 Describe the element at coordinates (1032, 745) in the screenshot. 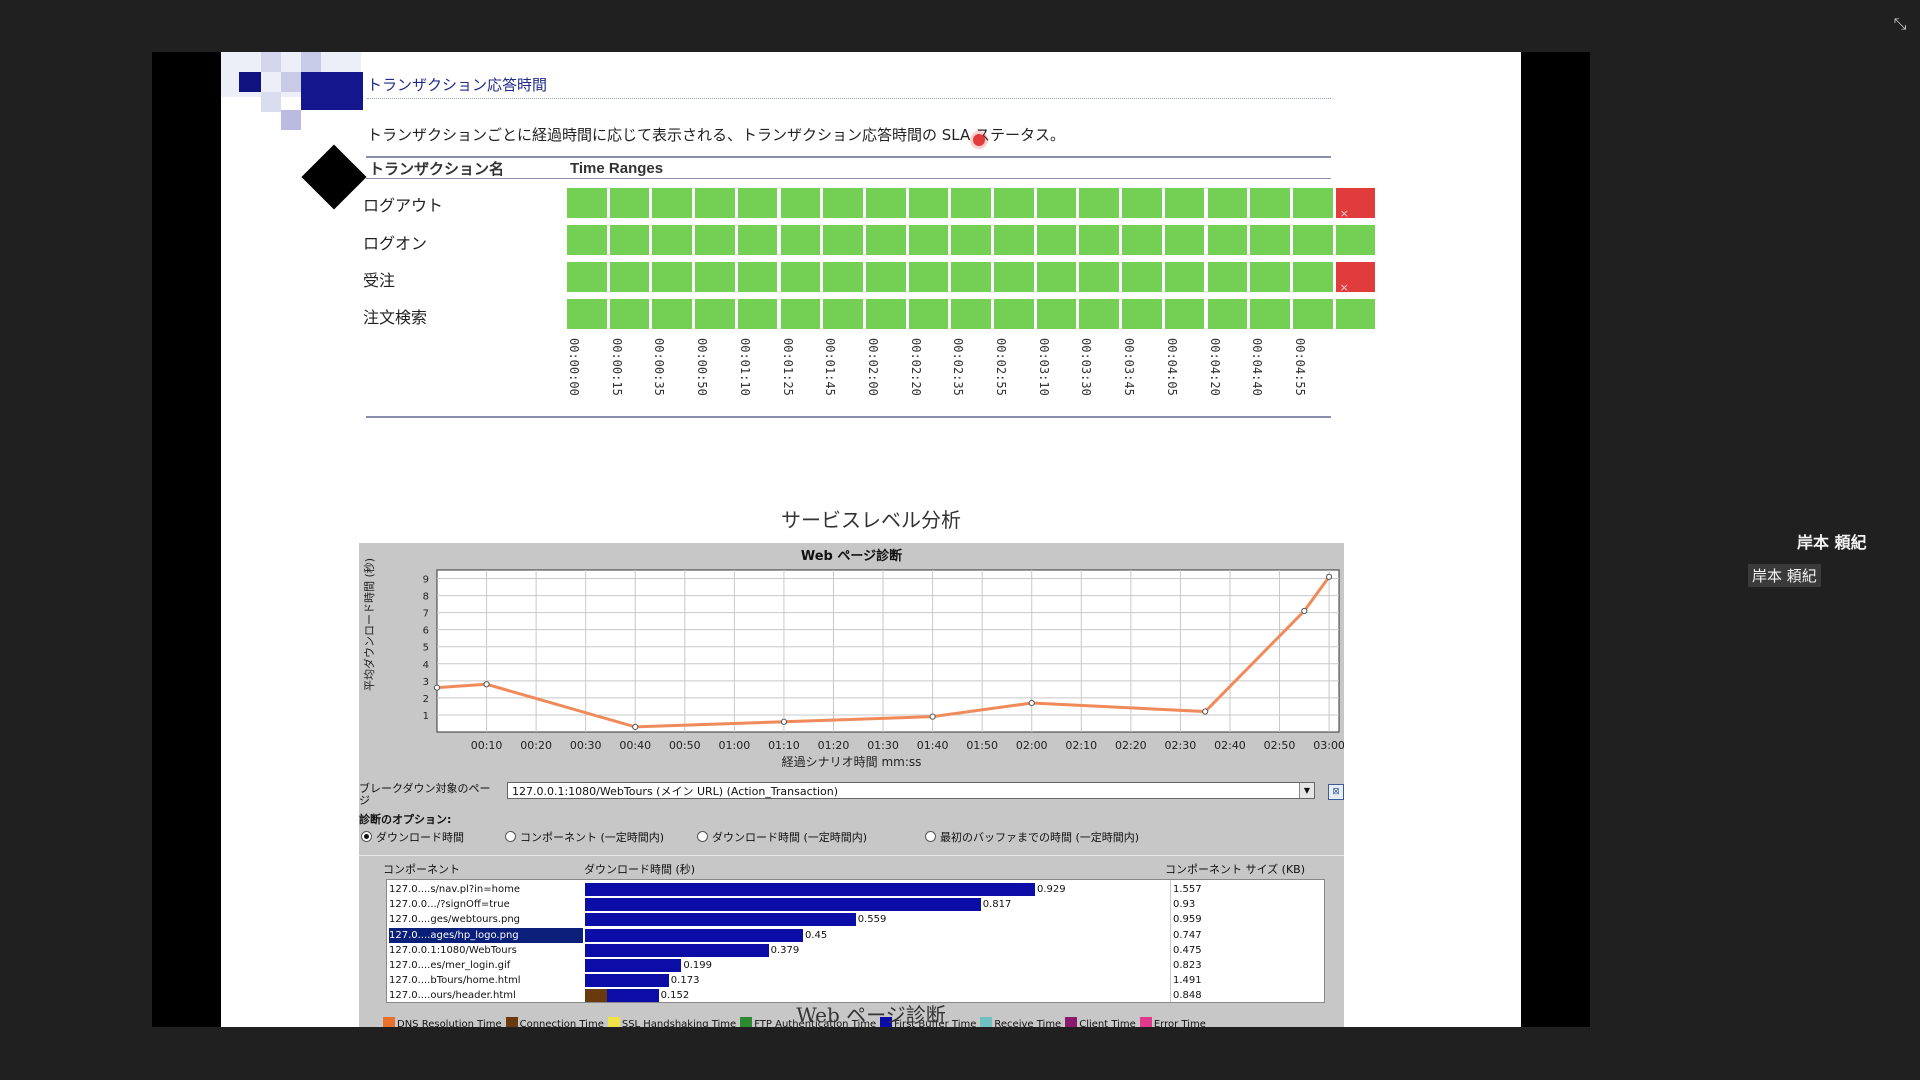

I see `x-tick-label: 02:00` at that location.